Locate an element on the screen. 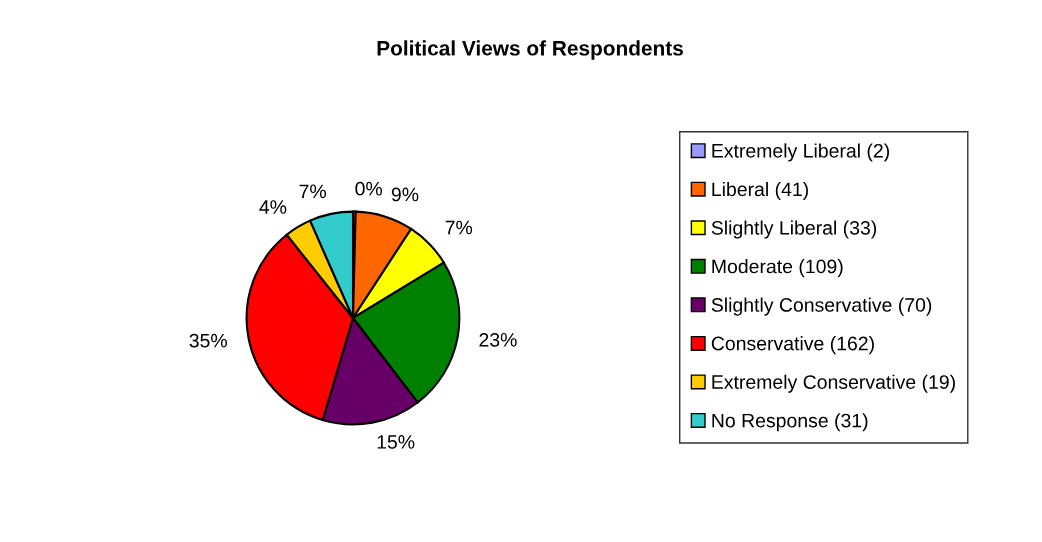 The width and height of the screenshot is (1042, 542). data-label: 9% is located at coordinates (405, 194).